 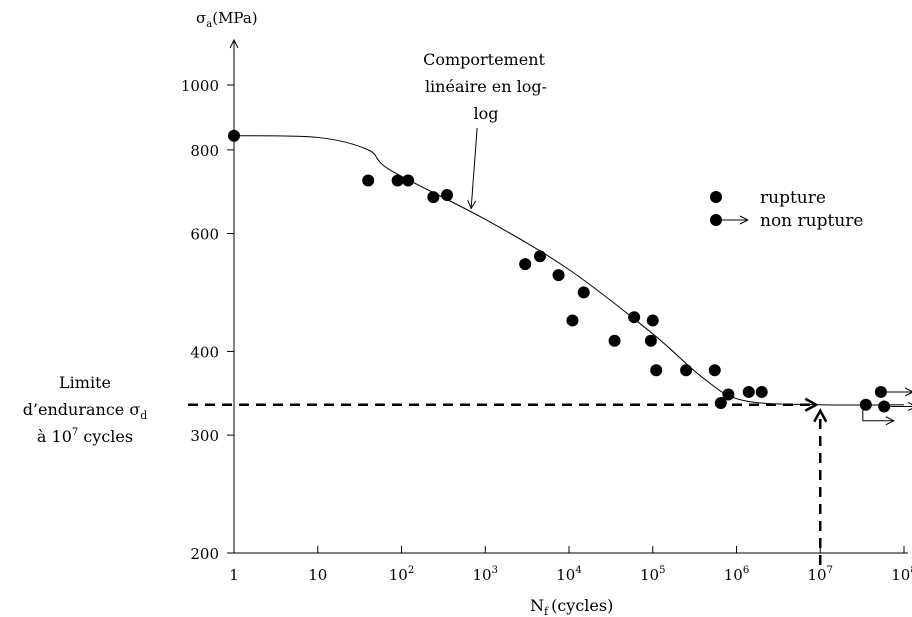 What do you see at coordinates (204, 554) in the screenshot?
I see `y-tick-label: 200` at bounding box center [204, 554].